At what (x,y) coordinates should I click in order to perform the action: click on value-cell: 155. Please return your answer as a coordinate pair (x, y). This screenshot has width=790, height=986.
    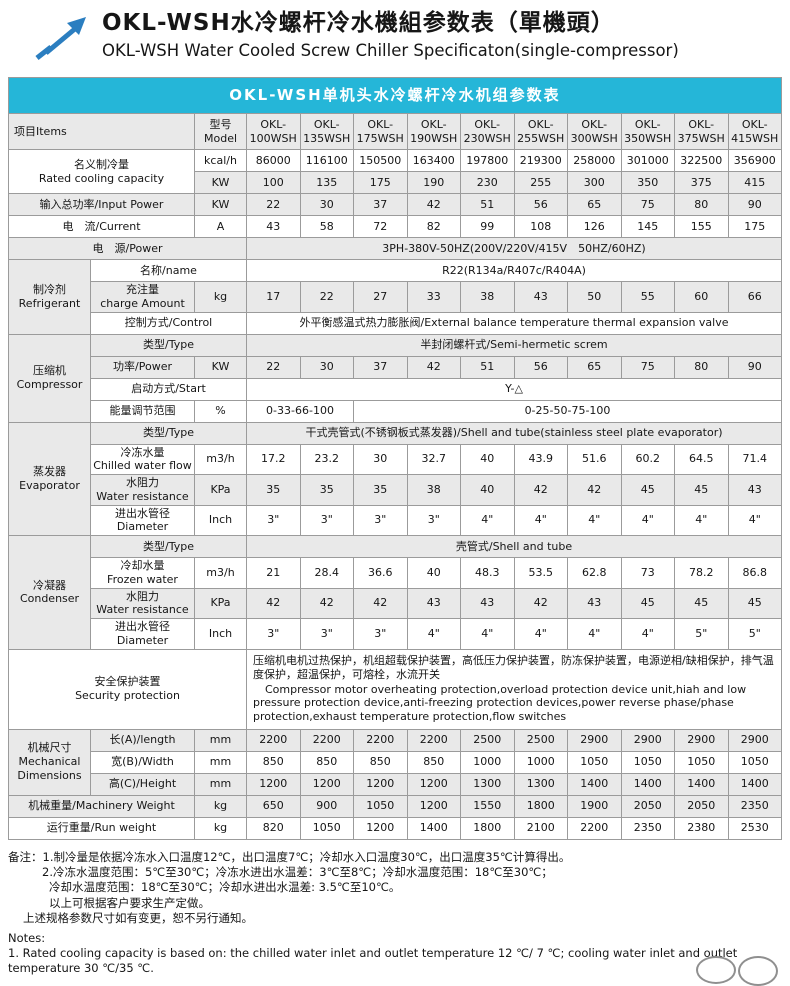
    Looking at the image, I should click on (701, 226).